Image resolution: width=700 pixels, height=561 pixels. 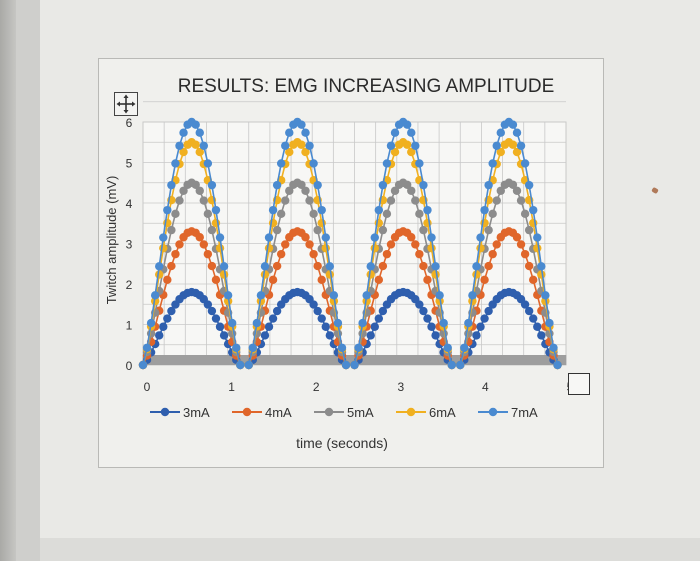 I want to click on y-tick-label: 3, so click(x=129, y=245).